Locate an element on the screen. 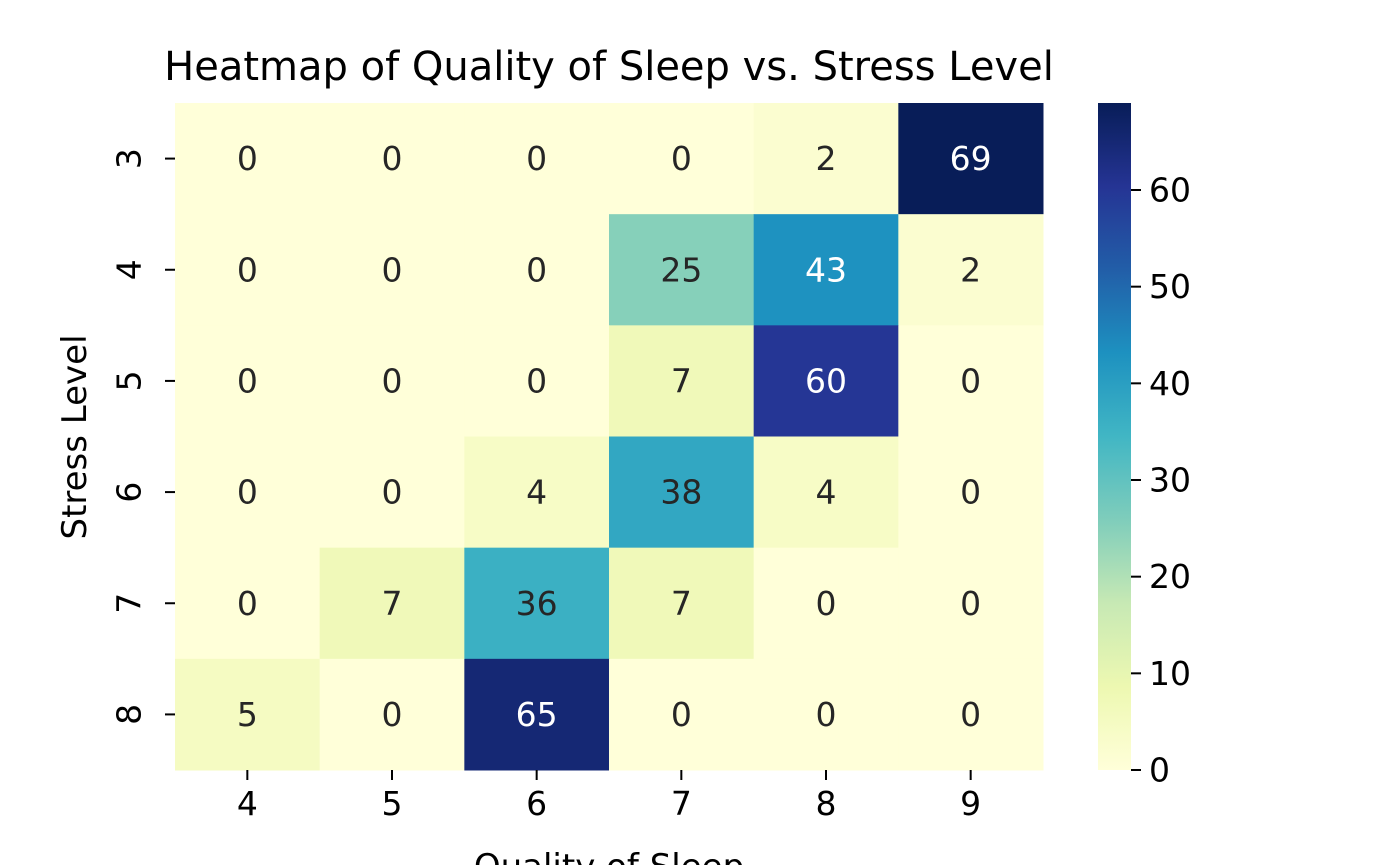 This screenshot has width=1400, height=865. y-tick-label: 8 is located at coordinates (129, 714).